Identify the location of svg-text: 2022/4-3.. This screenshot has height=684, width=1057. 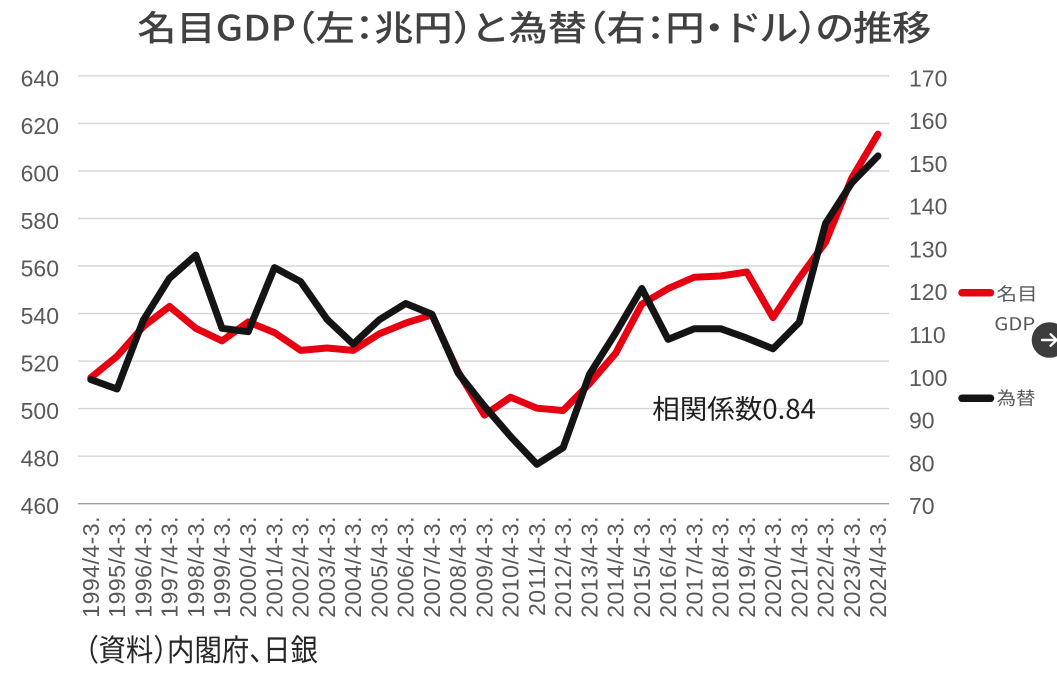
(826, 567).